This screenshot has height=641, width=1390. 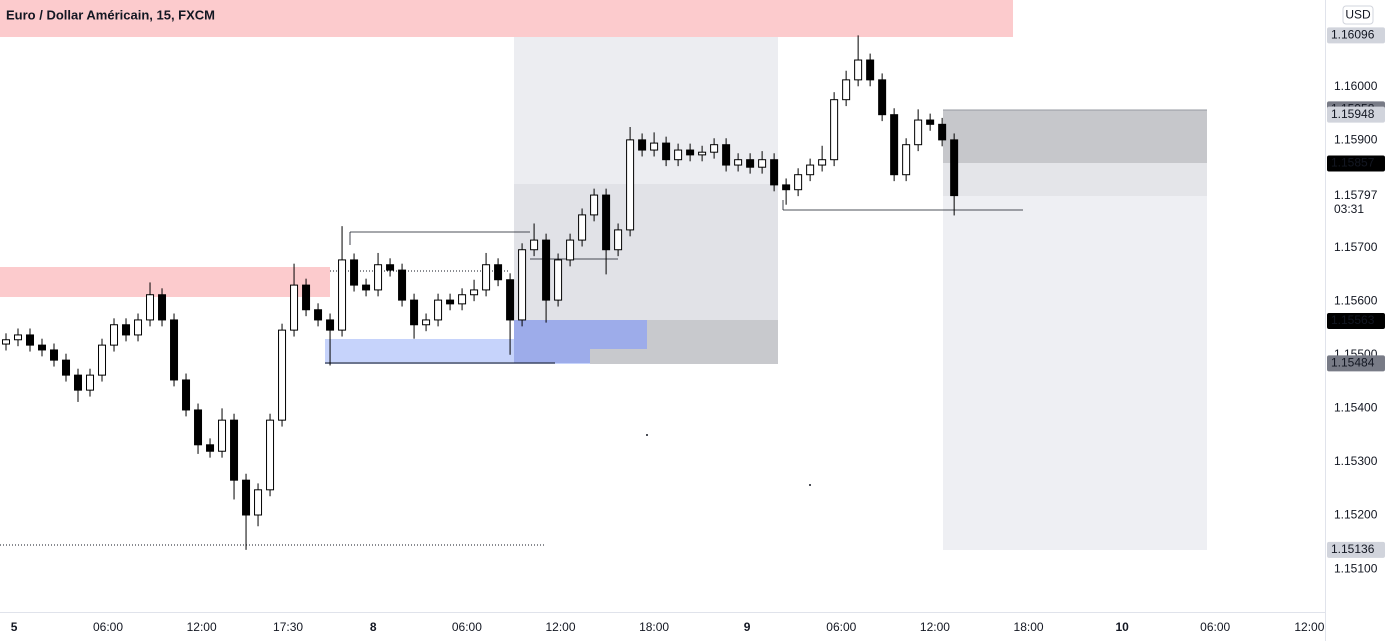 I want to click on x-tick-label: 18:00, so click(x=654, y=627).